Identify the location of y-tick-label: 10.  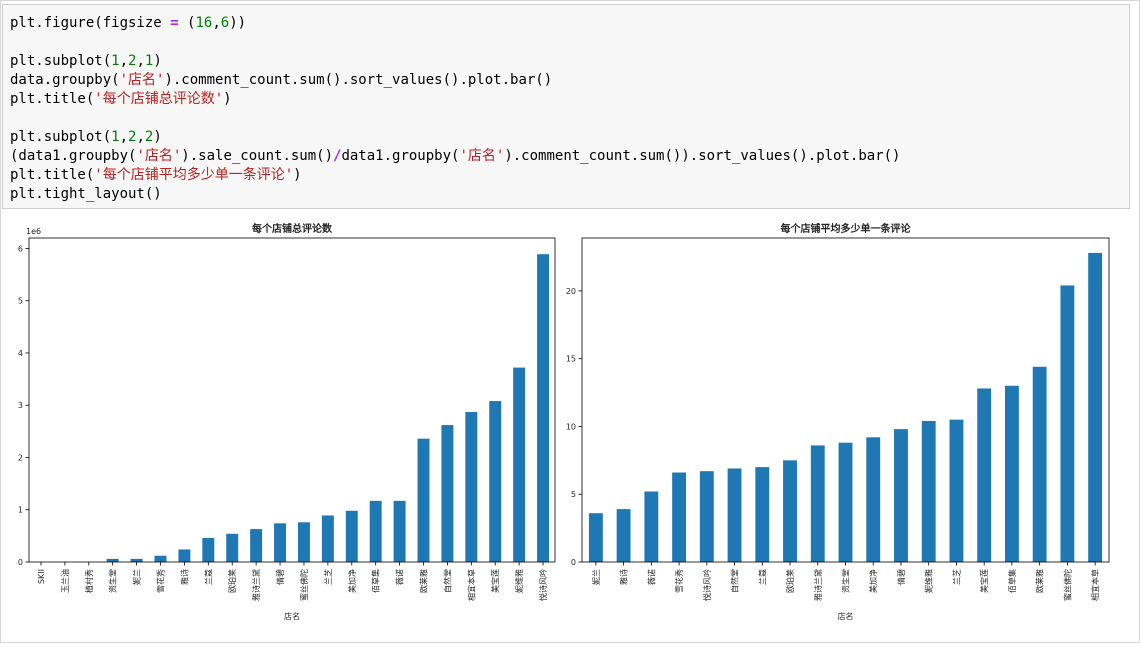
(571, 426).